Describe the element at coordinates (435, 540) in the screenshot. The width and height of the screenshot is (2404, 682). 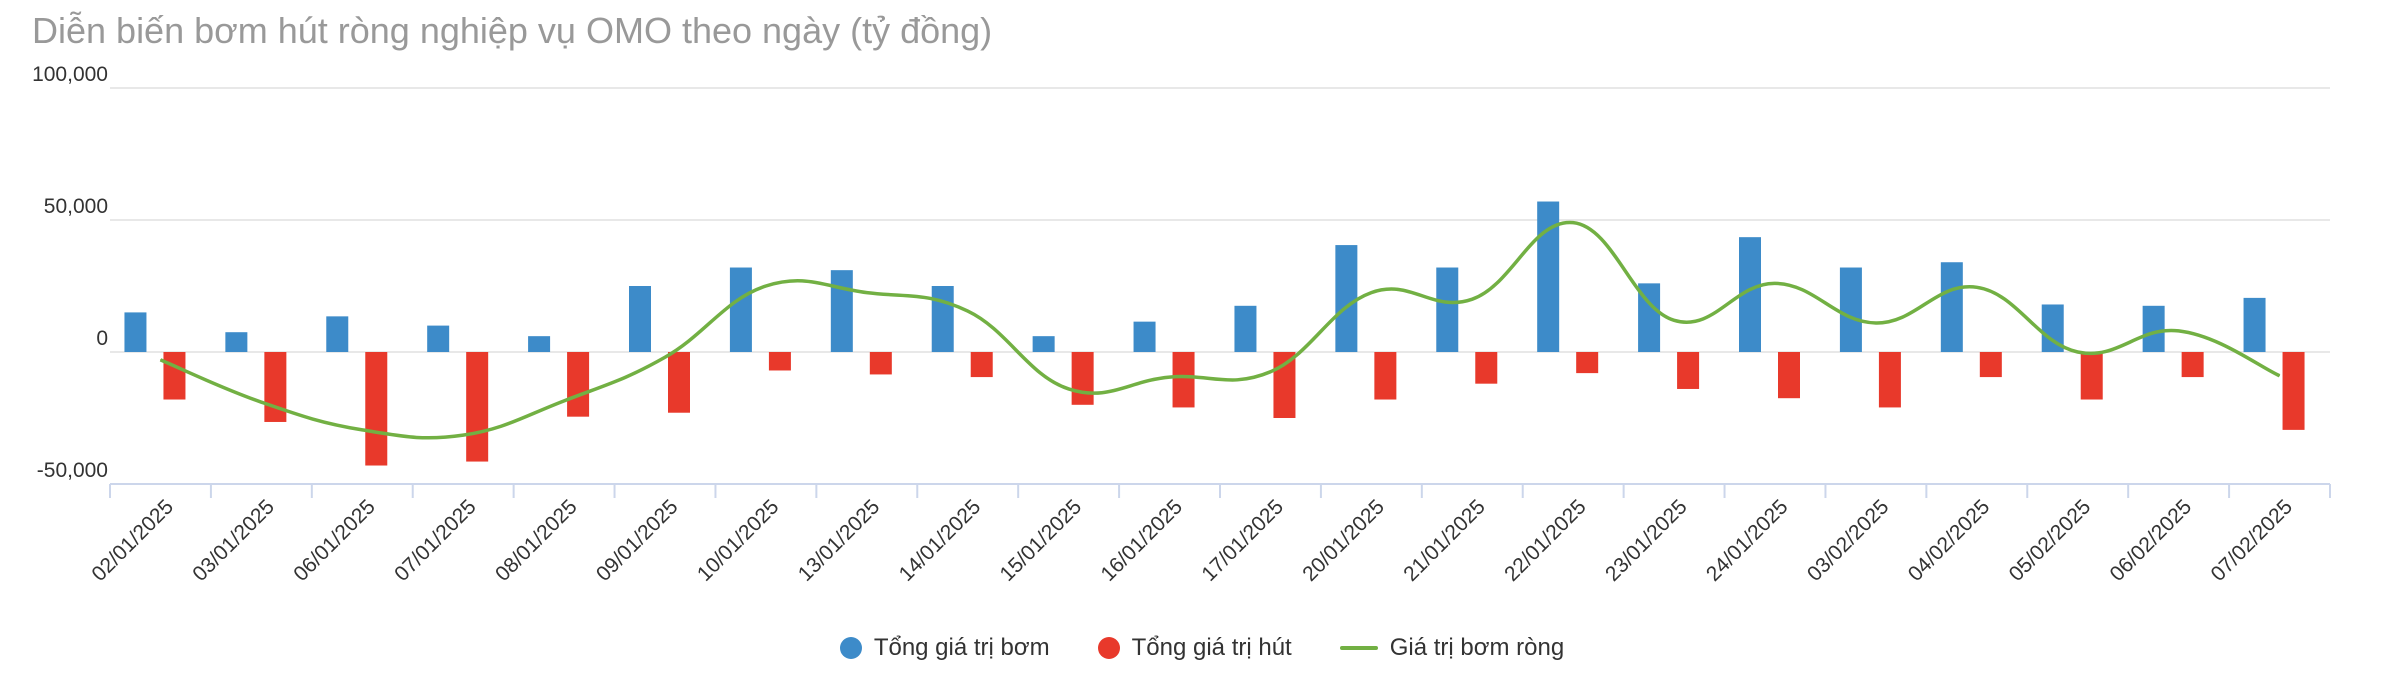
I see `x-tick-label: 07/01/2025` at that location.